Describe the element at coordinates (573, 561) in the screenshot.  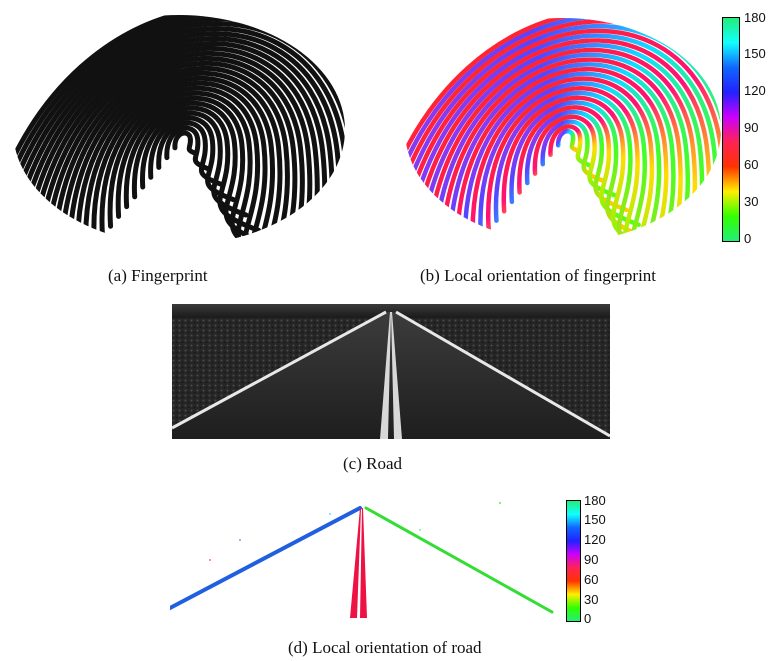
I see `orientation-colorbar-bottom` at that location.